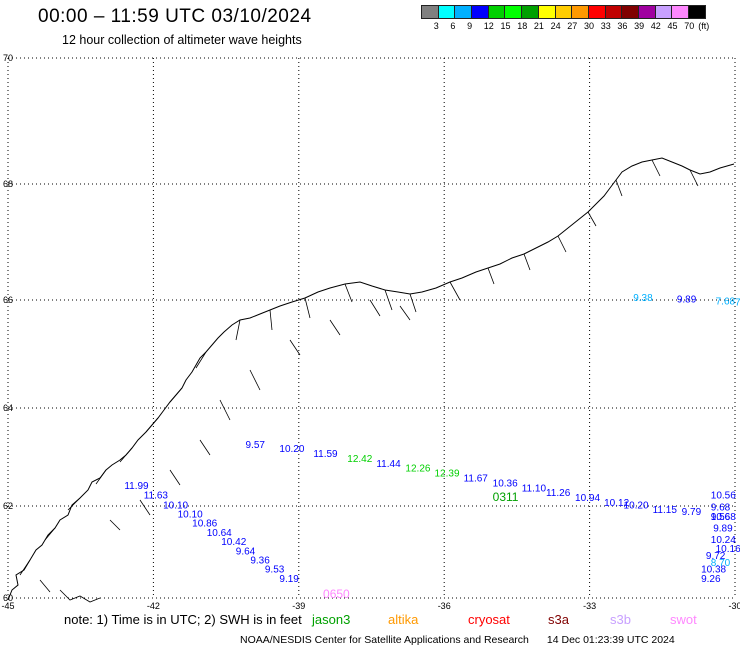 This screenshot has width=740, height=650. I want to click on credit-timestamp: 14 Dec 01:23:39 UTC 2024, so click(610, 640).